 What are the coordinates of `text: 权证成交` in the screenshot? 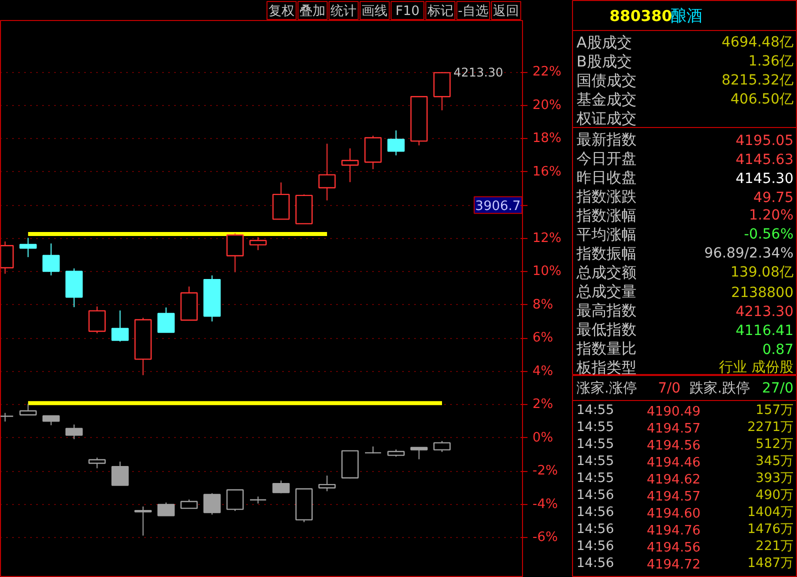 It's located at (606, 119).